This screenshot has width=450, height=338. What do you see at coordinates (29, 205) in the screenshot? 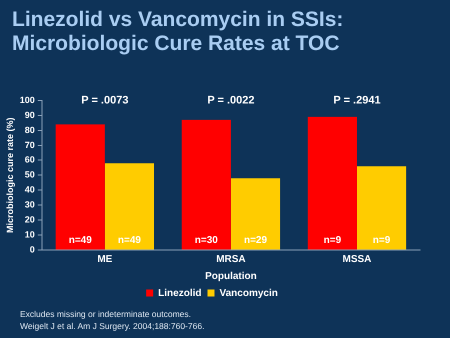
I see `y-tick-label: 30` at bounding box center [29, 205].